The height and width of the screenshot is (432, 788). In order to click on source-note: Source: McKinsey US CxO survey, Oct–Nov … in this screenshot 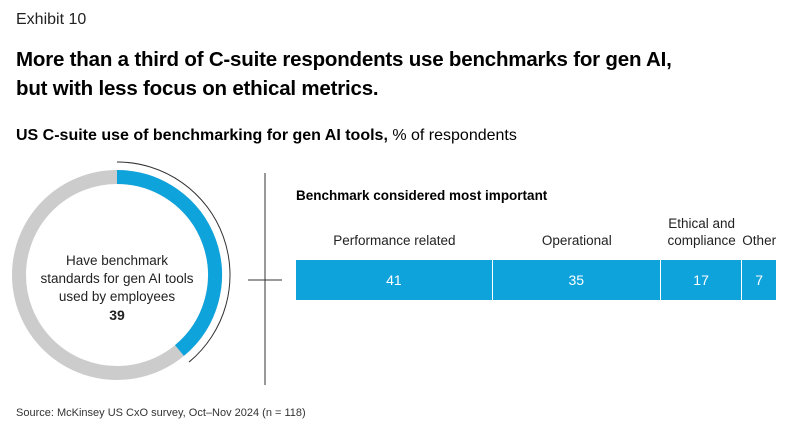, I will do `click(161, 413)`.